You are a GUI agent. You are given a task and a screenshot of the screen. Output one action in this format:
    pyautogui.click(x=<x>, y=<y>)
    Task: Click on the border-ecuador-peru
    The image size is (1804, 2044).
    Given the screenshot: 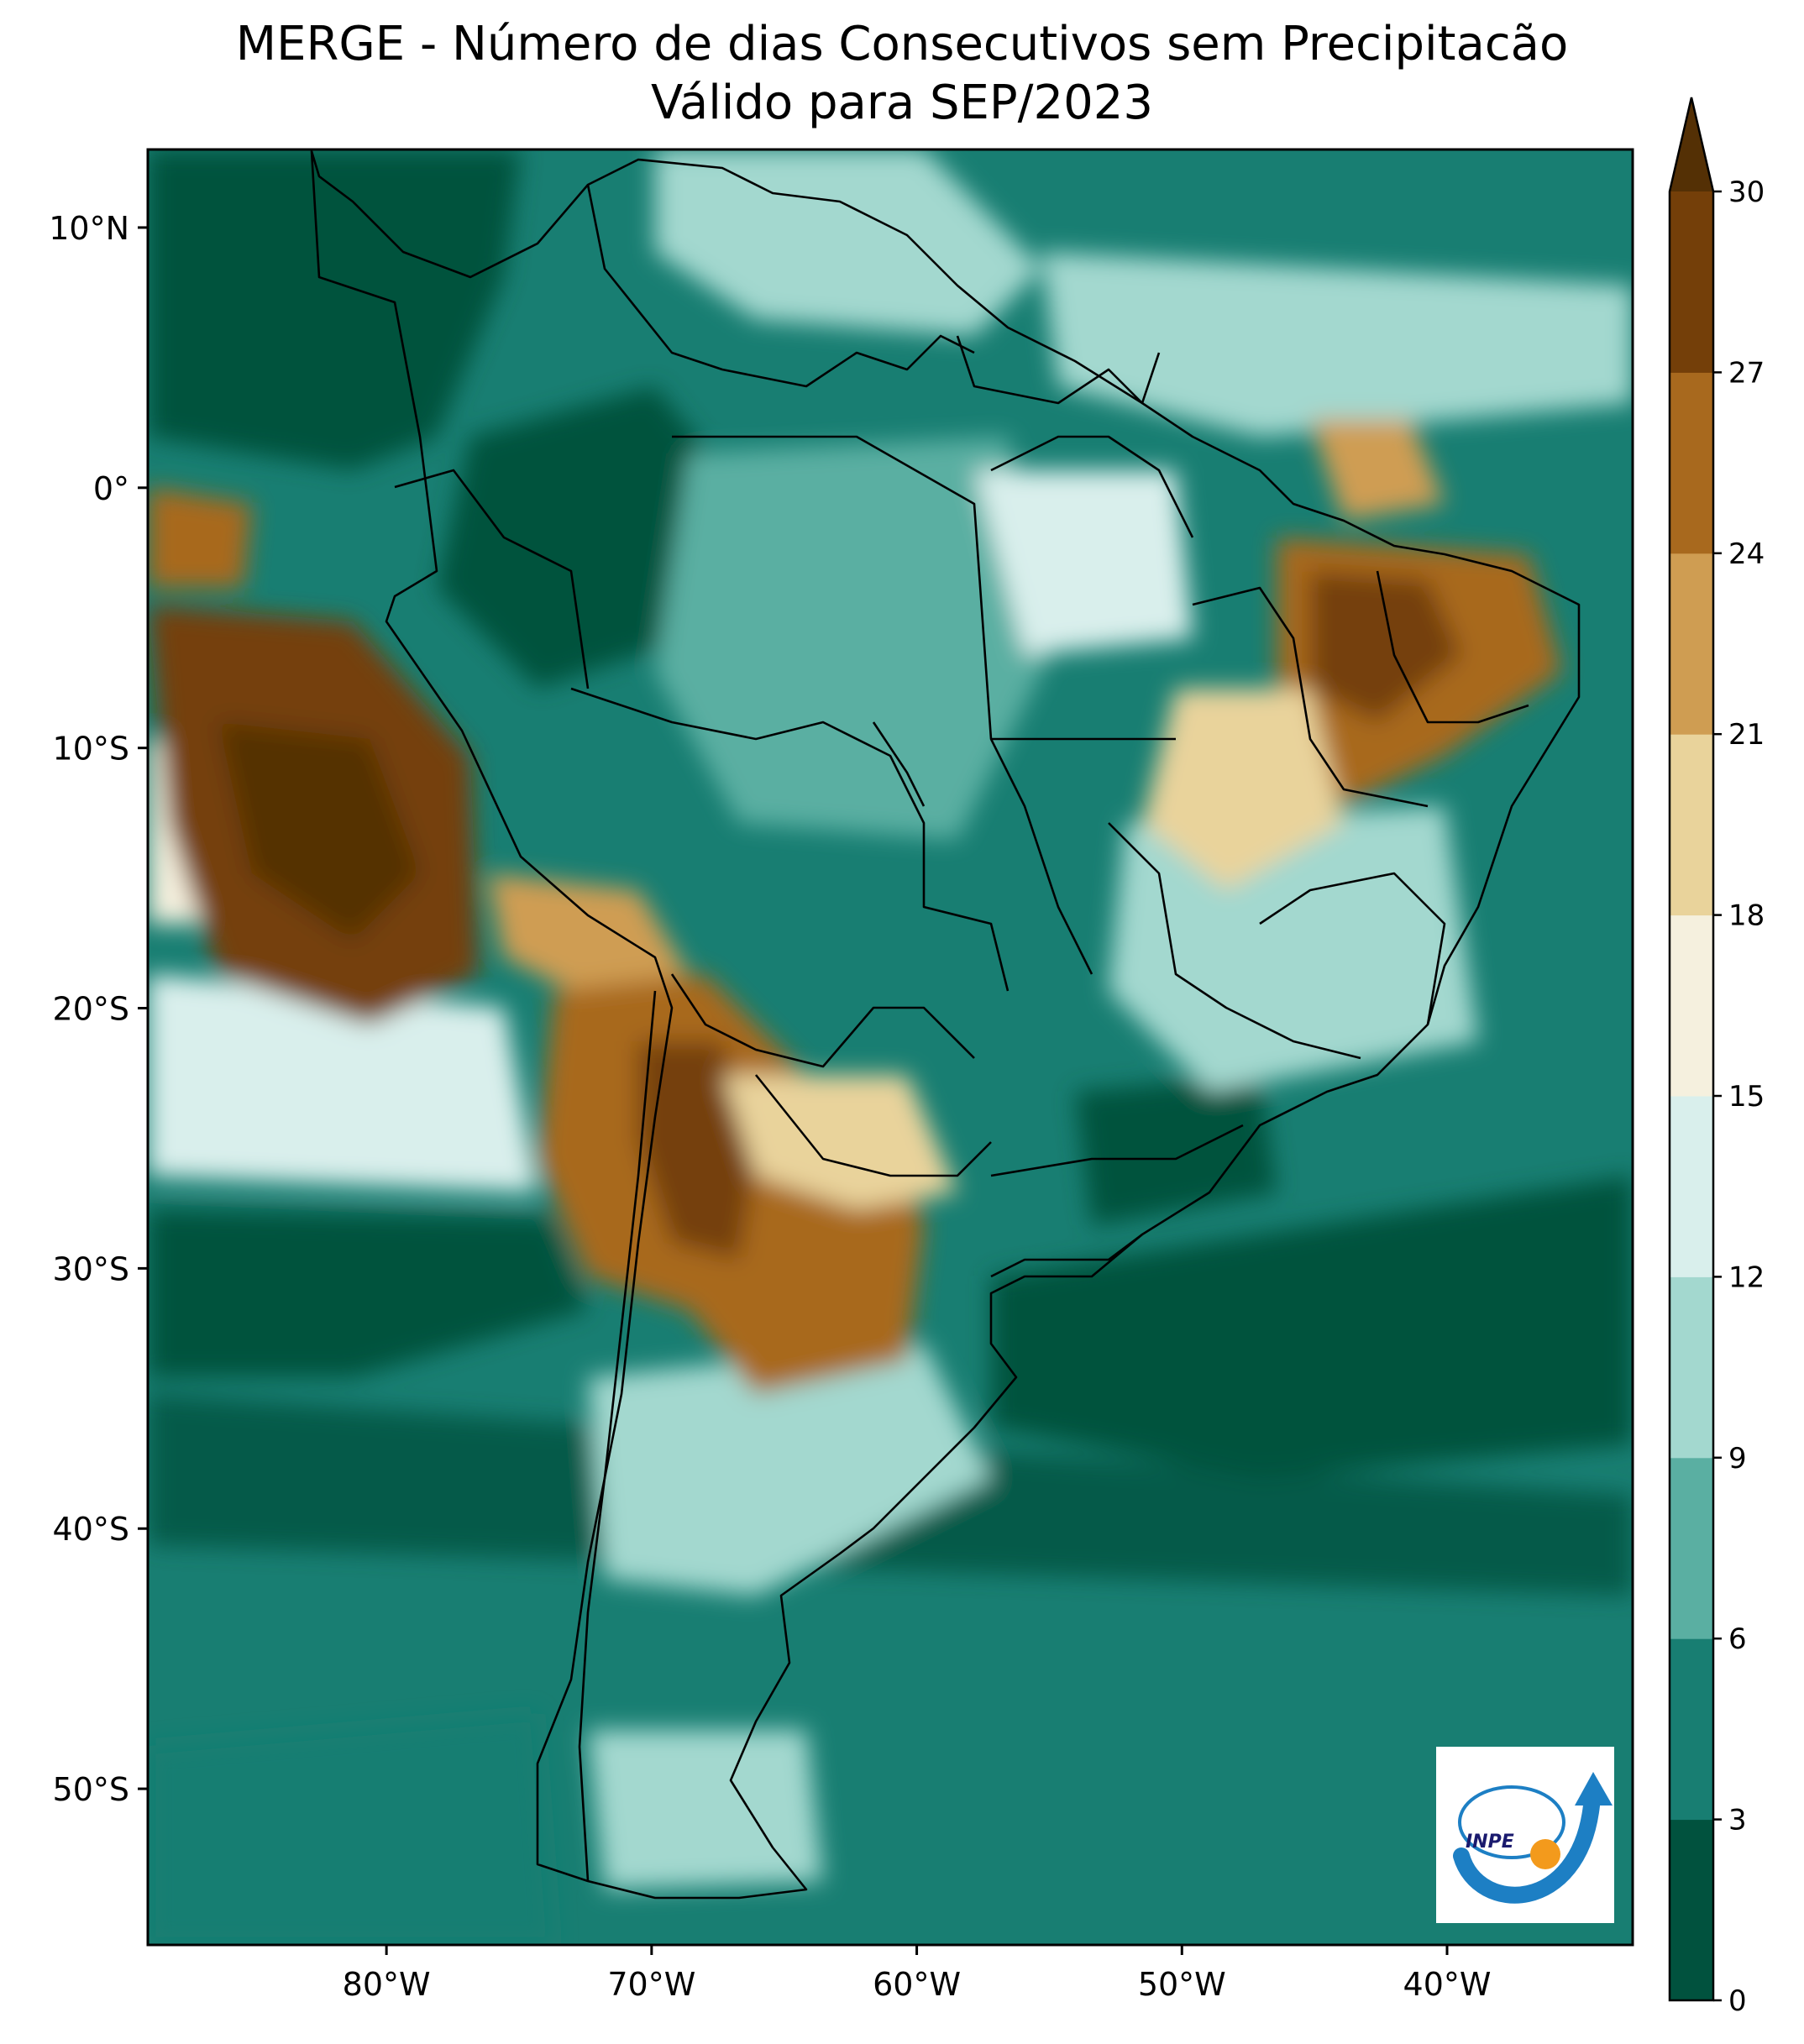 What is the action you would take?
    pyautogui.click(x=492, y=579)
    